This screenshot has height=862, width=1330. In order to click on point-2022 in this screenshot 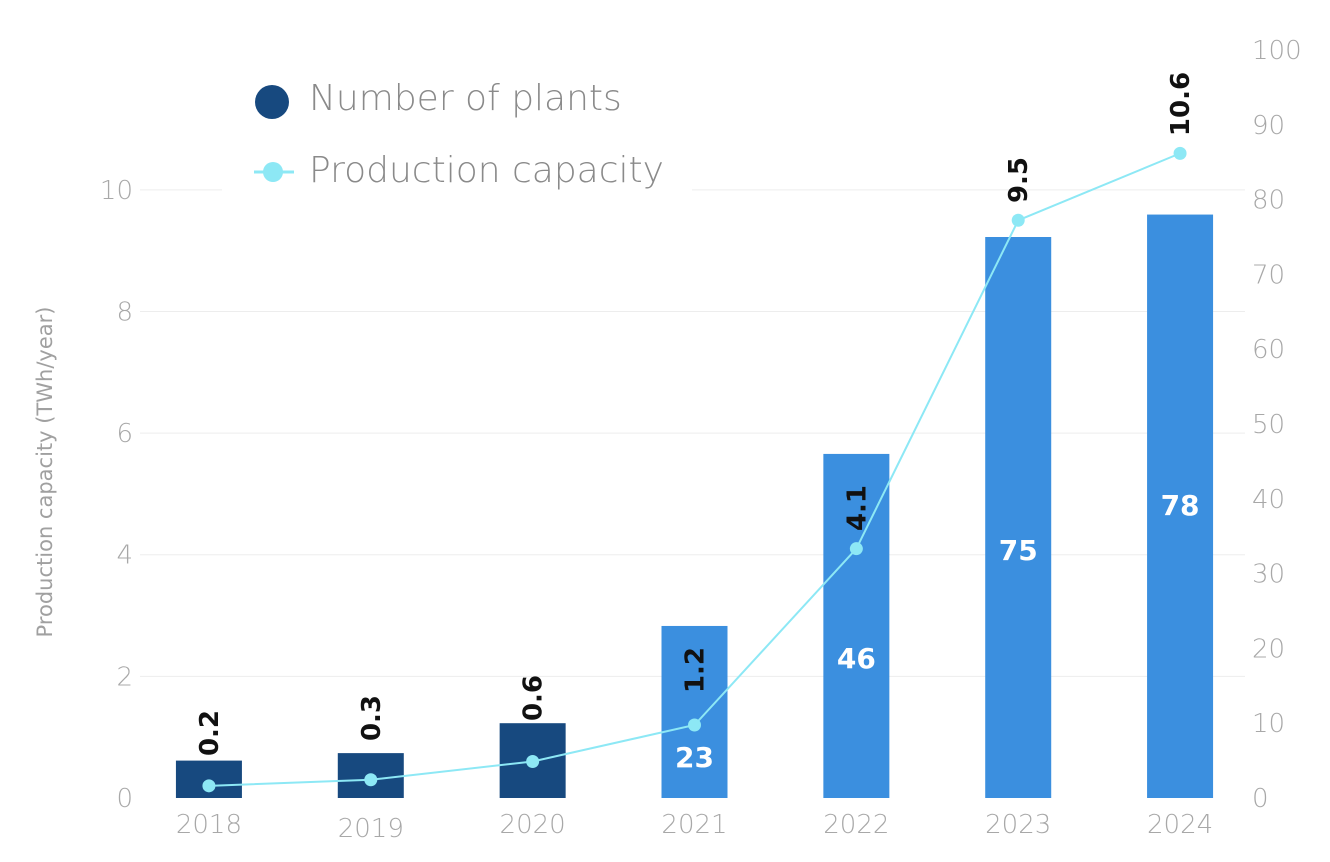, I will do `click(856, 549)`.